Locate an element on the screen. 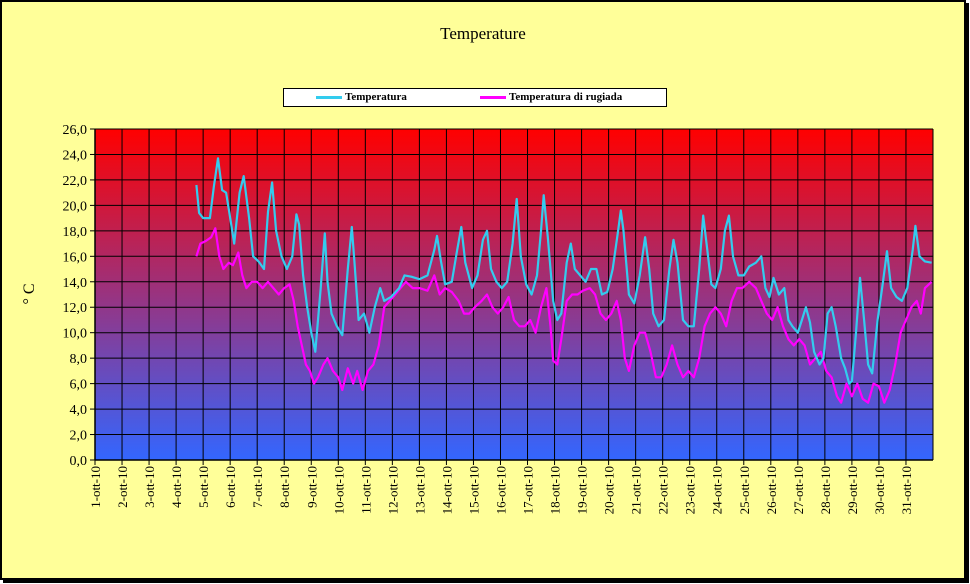 The height and width of the screenshot is (584, 970). x-tick-label: 6-ott-10 is located at coordinates (230, 487).